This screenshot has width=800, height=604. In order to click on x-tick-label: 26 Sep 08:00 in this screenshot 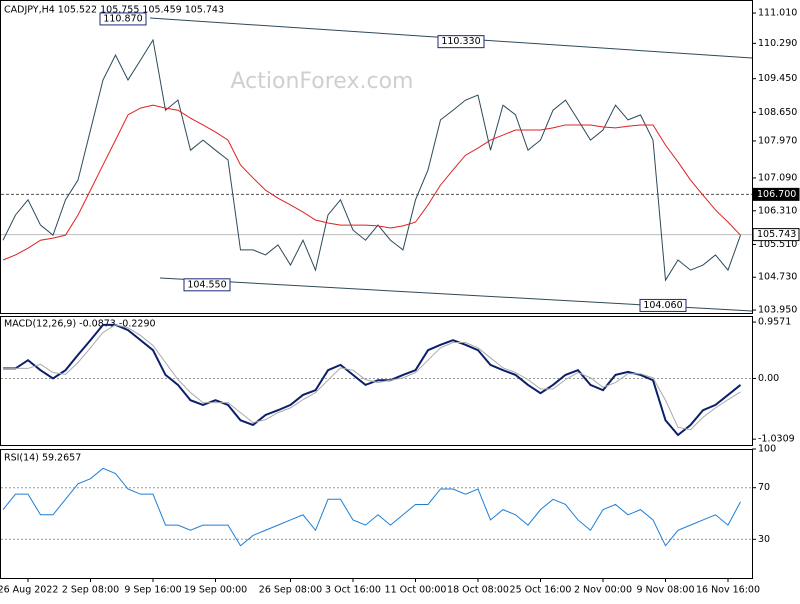, I will do `click(290, 590)`.